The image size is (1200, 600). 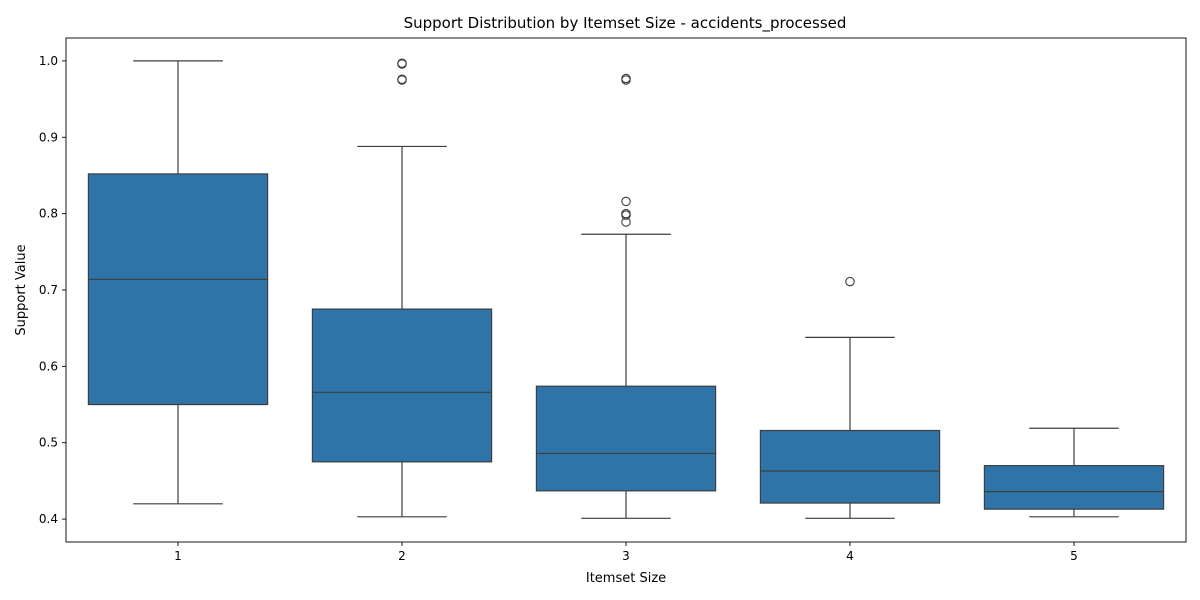 I want to click on x-axis-title: Itemset Size, so click(x=626, y=578).